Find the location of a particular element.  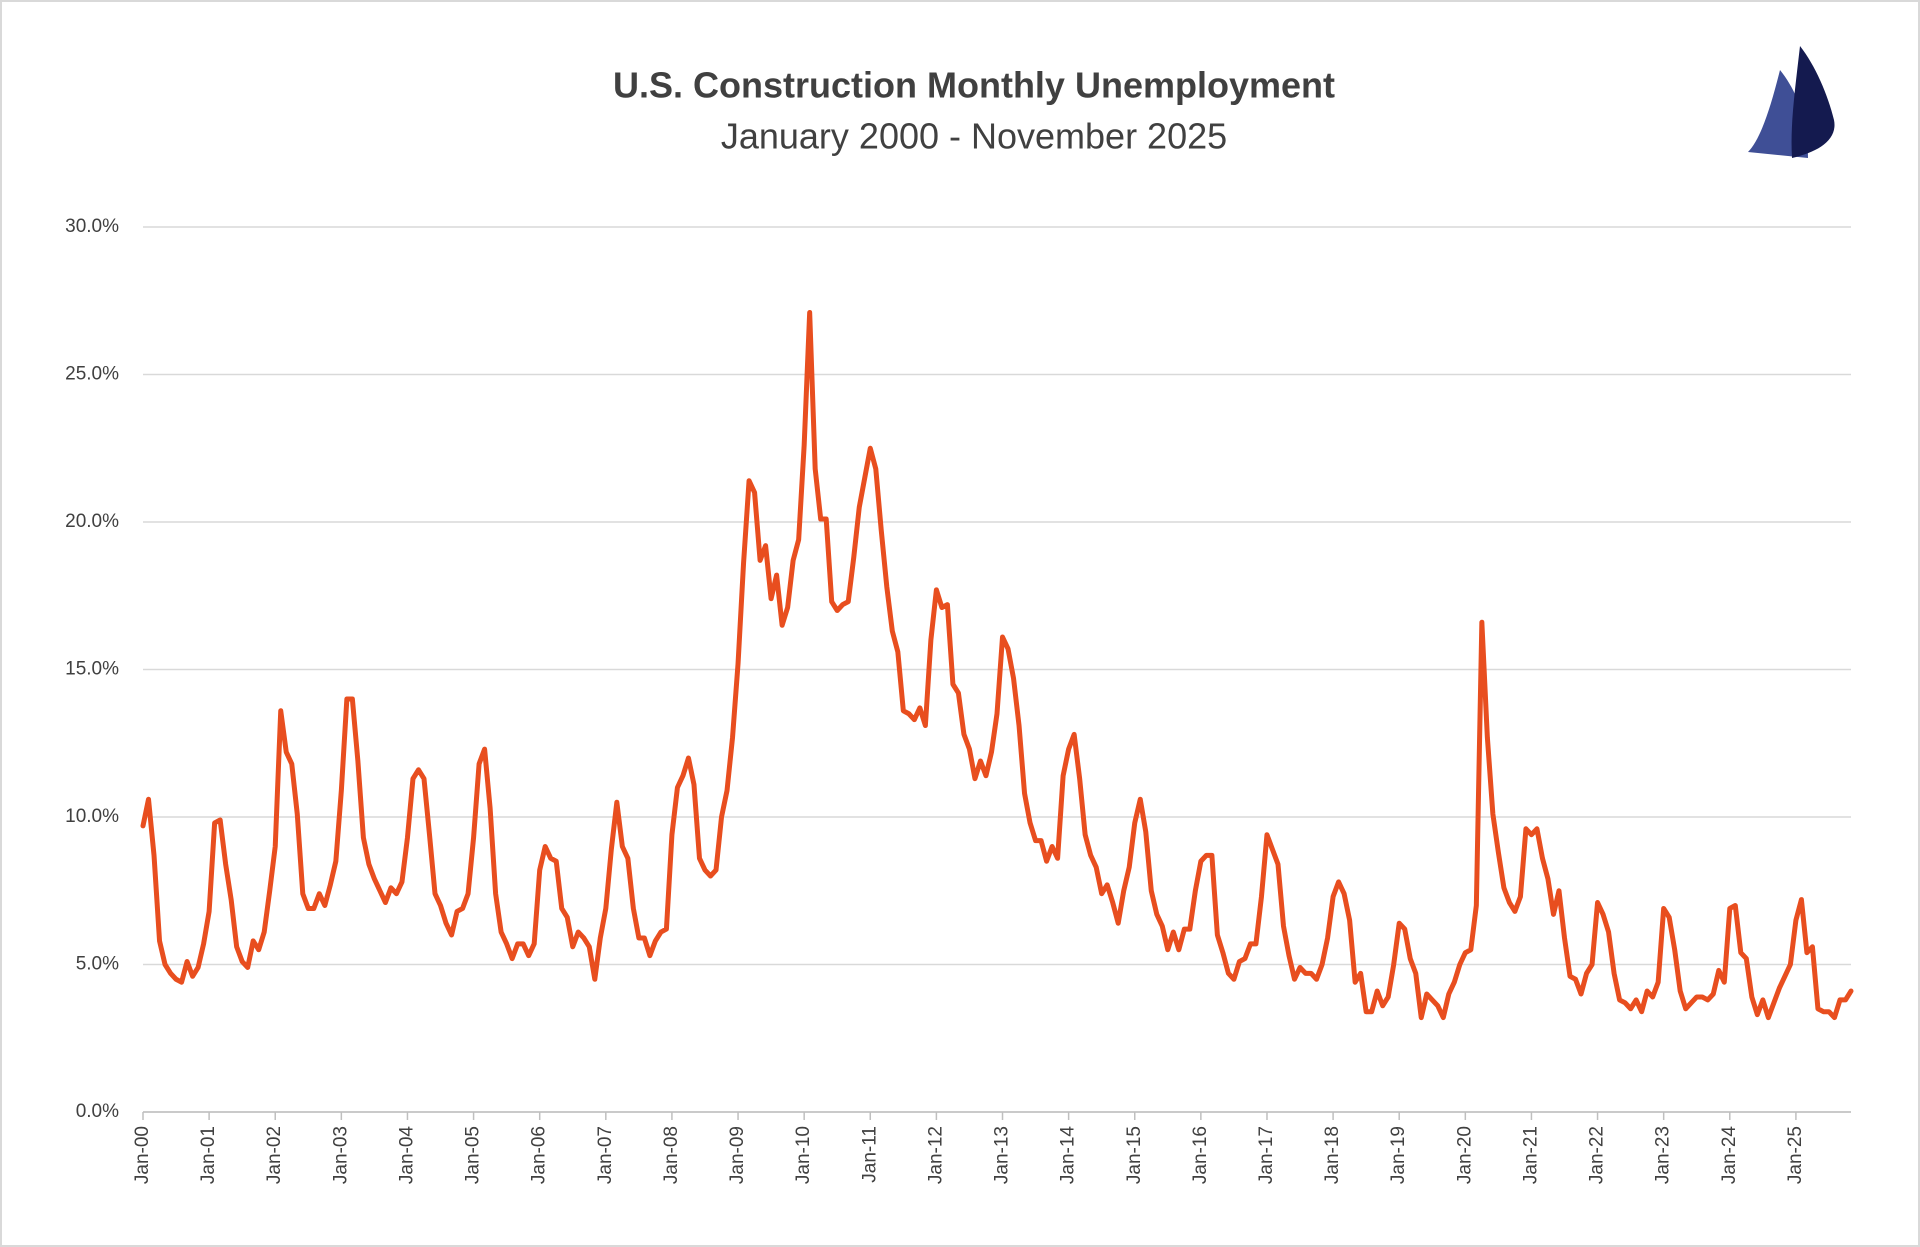

x-tick-label: Jan-14 is located at coordinates (1068, 1155).